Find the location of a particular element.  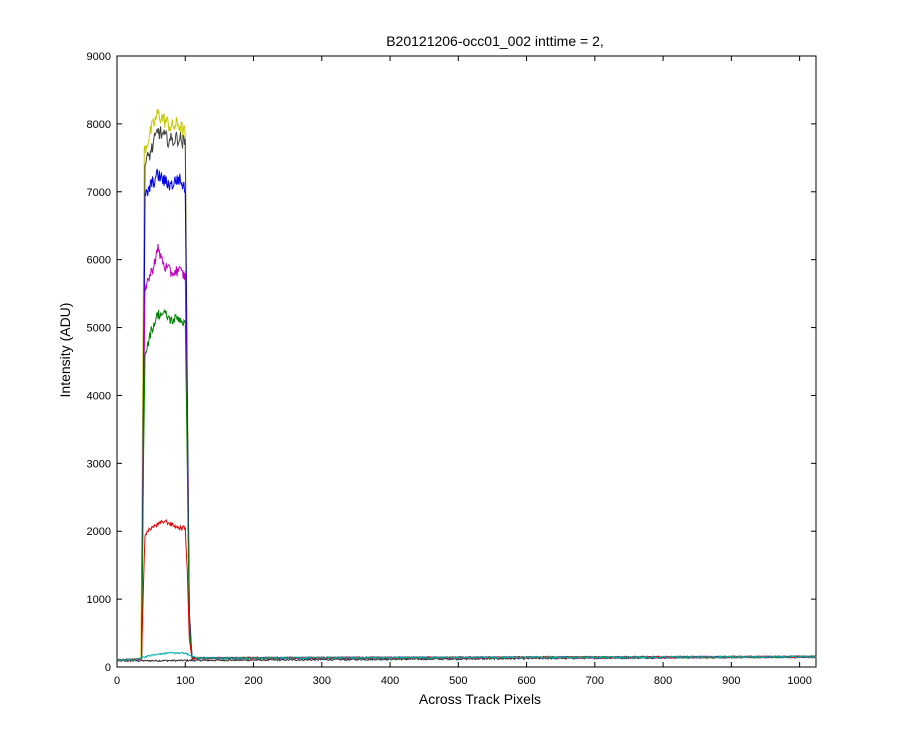

x-tick-label: 900 is located at coordinates (731, 681).